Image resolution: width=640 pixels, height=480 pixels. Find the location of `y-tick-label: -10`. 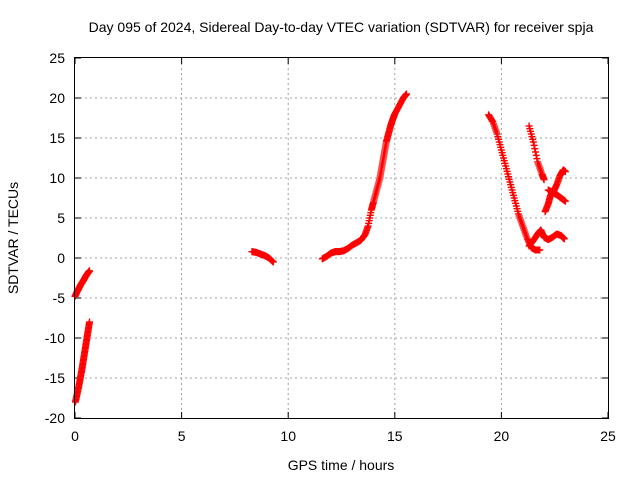

y-tick-label: -10 is located at coordinates (55, 338).